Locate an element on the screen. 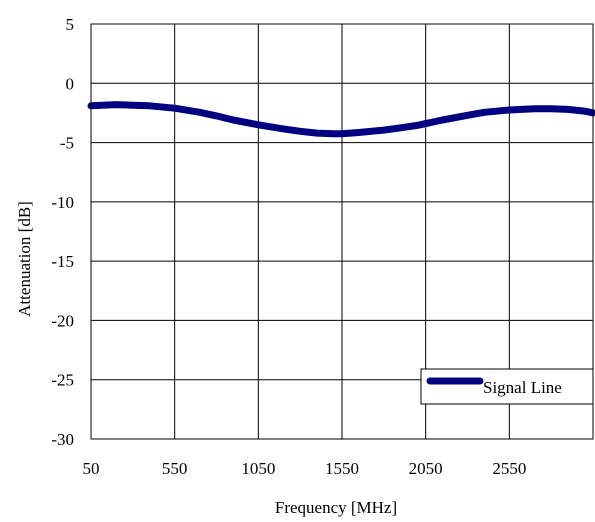 This screenshot has width=595, height=522. x-axis-label: Frequency [MHz] is located at coordinates (336, 507).